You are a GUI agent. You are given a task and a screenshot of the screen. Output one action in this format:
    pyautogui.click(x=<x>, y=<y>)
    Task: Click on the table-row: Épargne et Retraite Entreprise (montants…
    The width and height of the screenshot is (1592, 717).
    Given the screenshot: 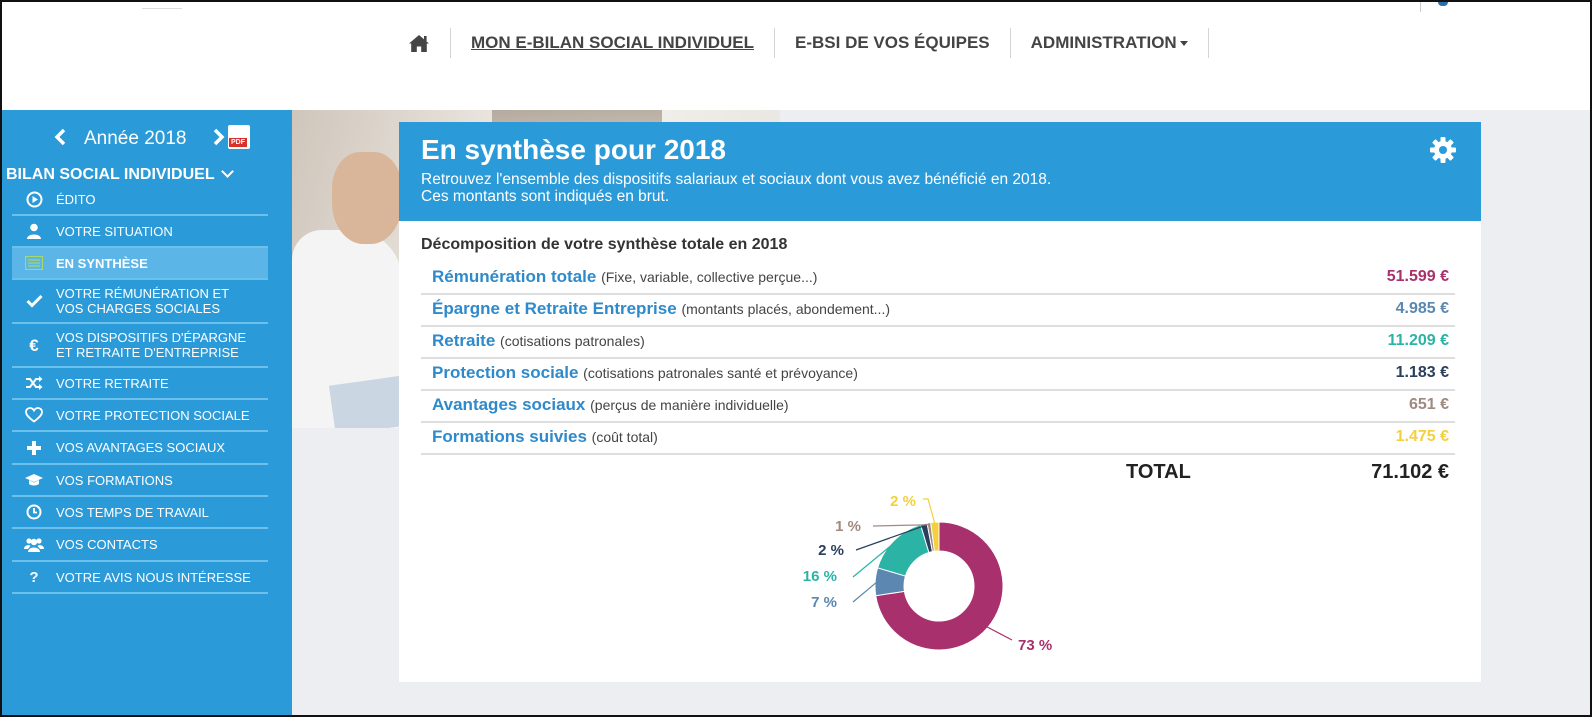 What is the action you would take?
    pyautogui.click(x=938, y=311)
    